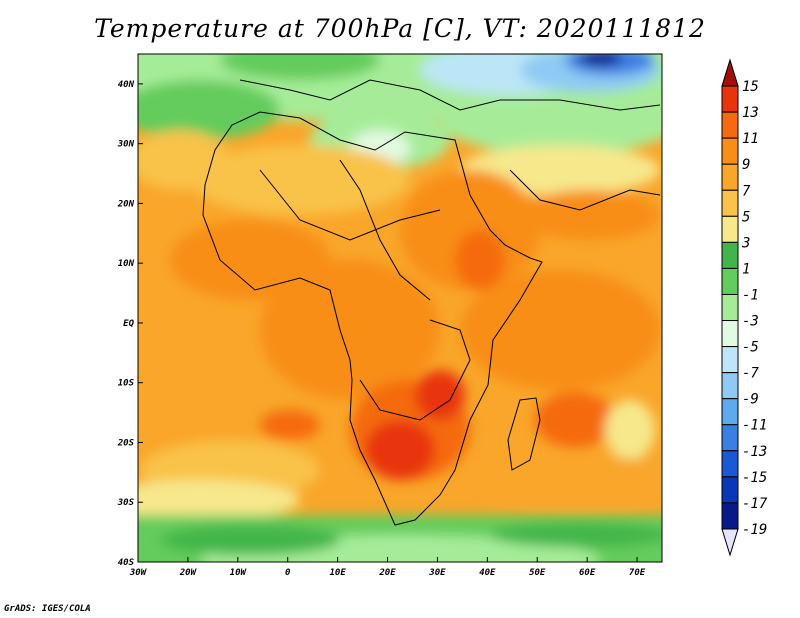 The height and width of the screenshot is (618, 800). I want to click on x-tick-label: 30W, so click(138, 573).